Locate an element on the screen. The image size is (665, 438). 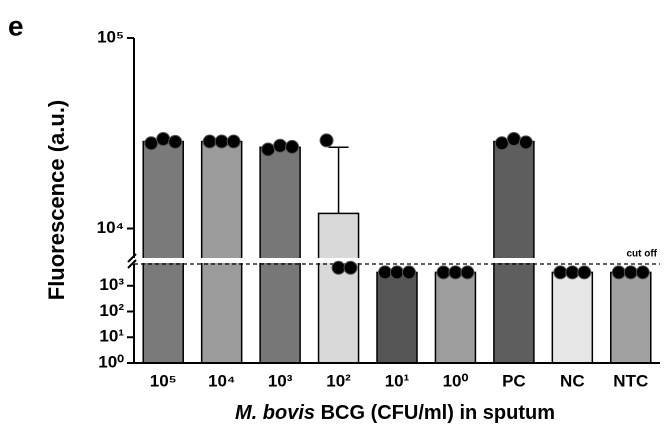
y-tick-label: 10⁵ is located at coordinates (110, 36).